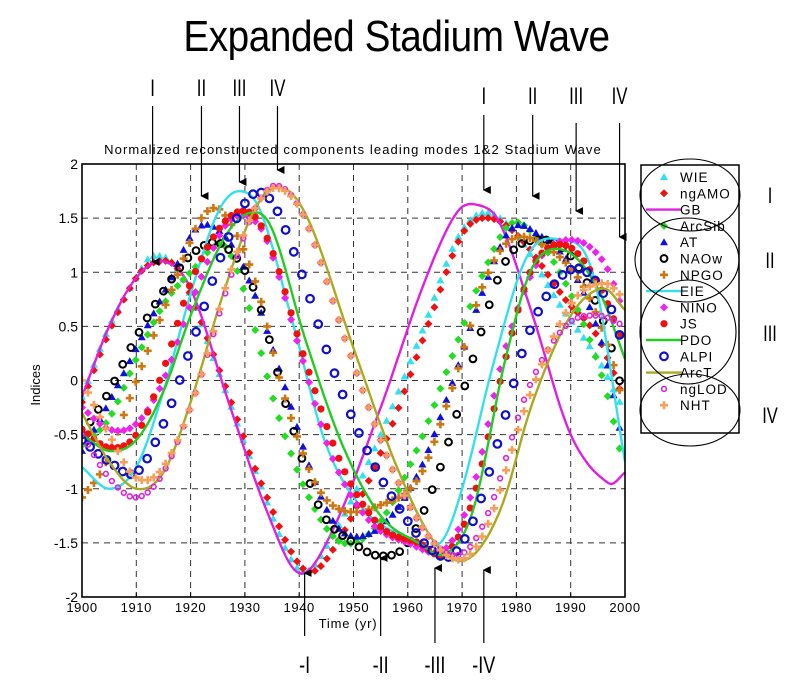 Image resolution: width=793 pixels, height=687 pixels. Describe the element at coordinates (691, 210) in the screenshot. I see `legend-label: GB` at that location.